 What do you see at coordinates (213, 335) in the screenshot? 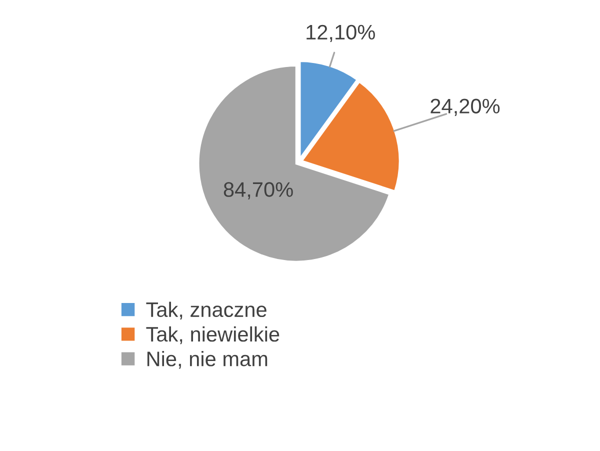
I see `legend-label: Tak, niewielkie` at bounding box center [213, 335].